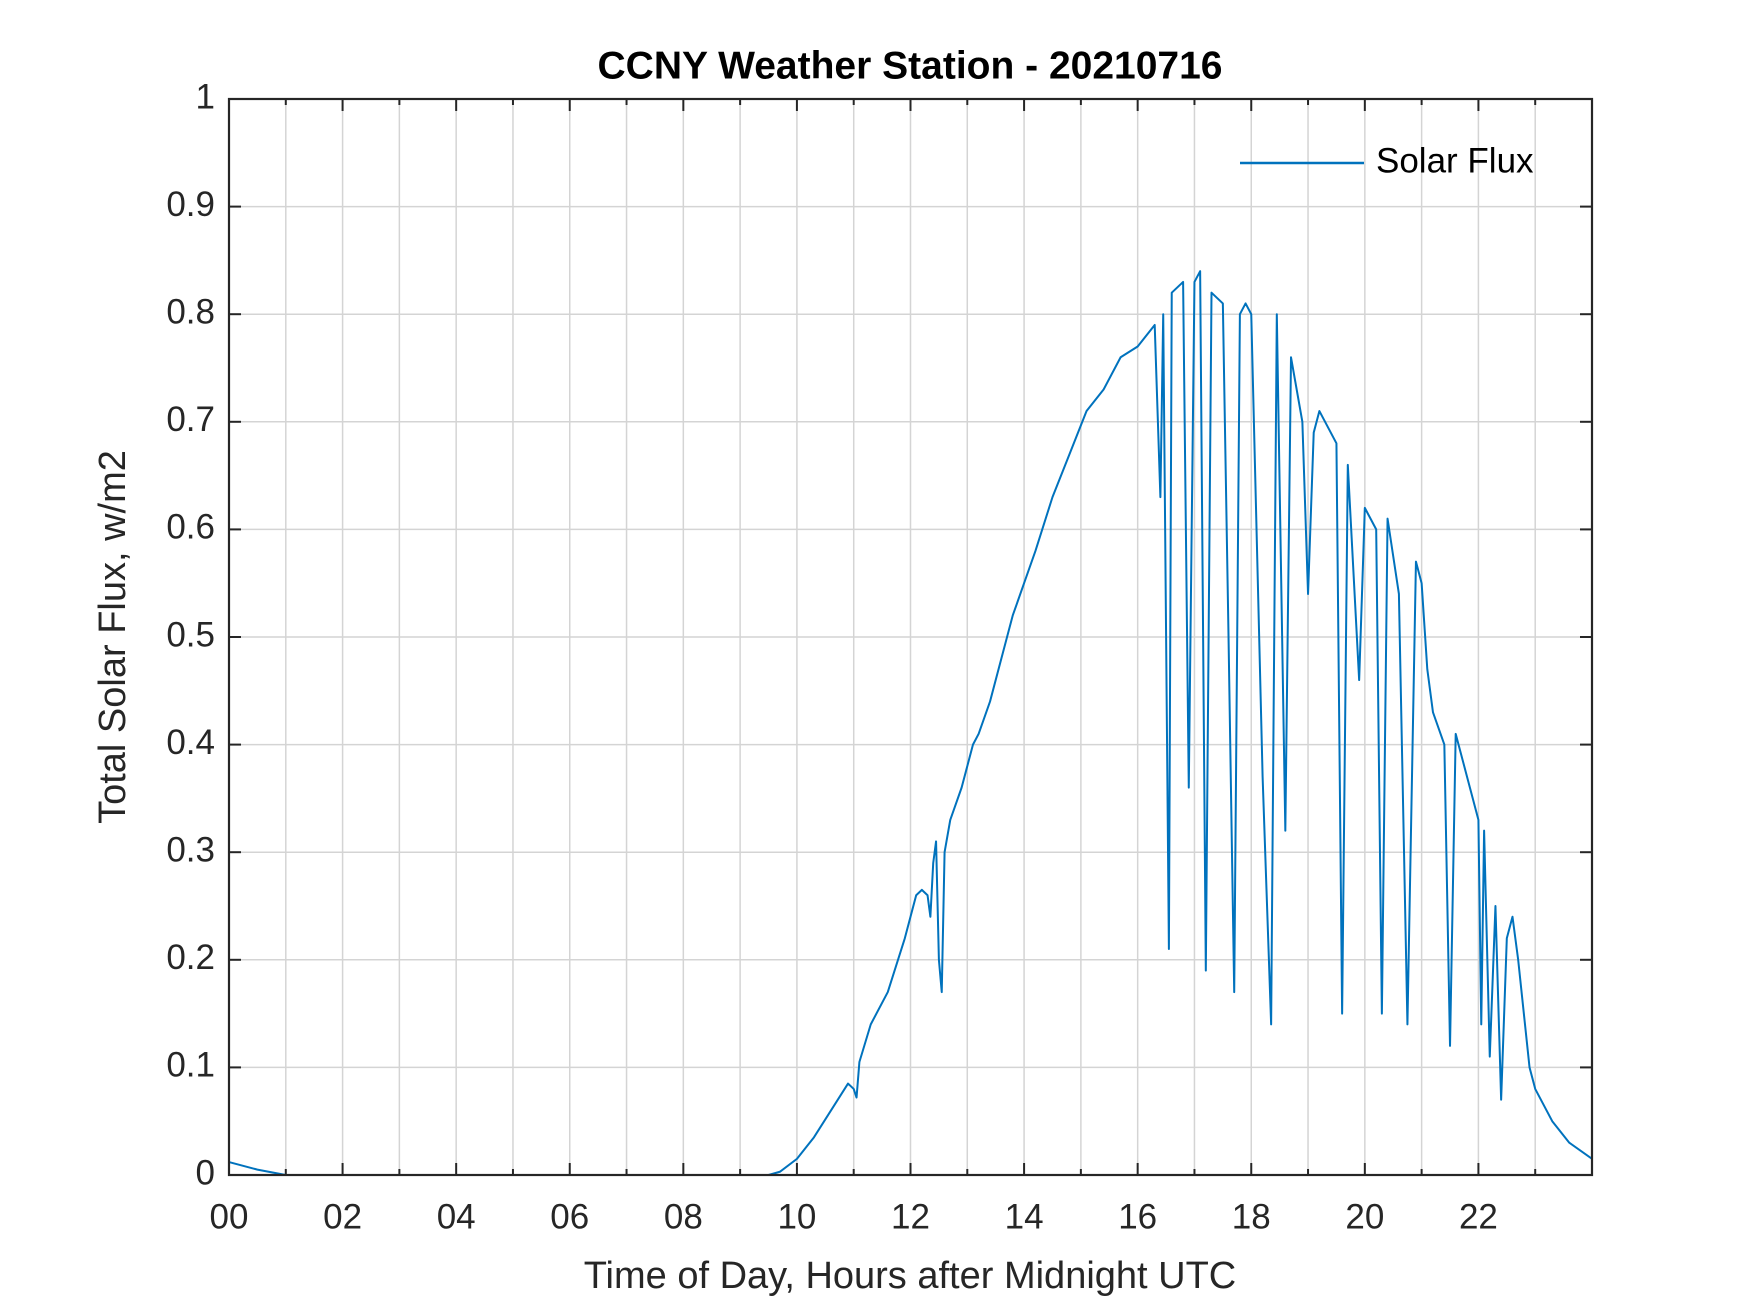  I want to click on x-tick-label: 22, so click(1478, 1216).